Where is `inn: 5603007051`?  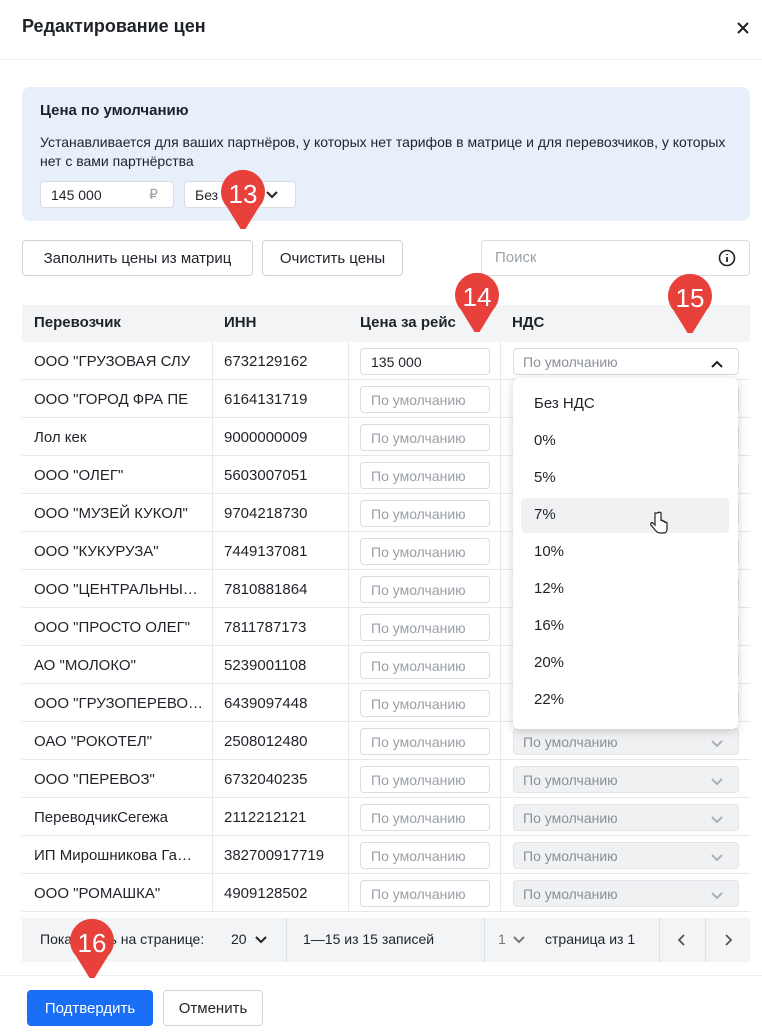 inn: 5603007051 is located at coordinates (266, 475).